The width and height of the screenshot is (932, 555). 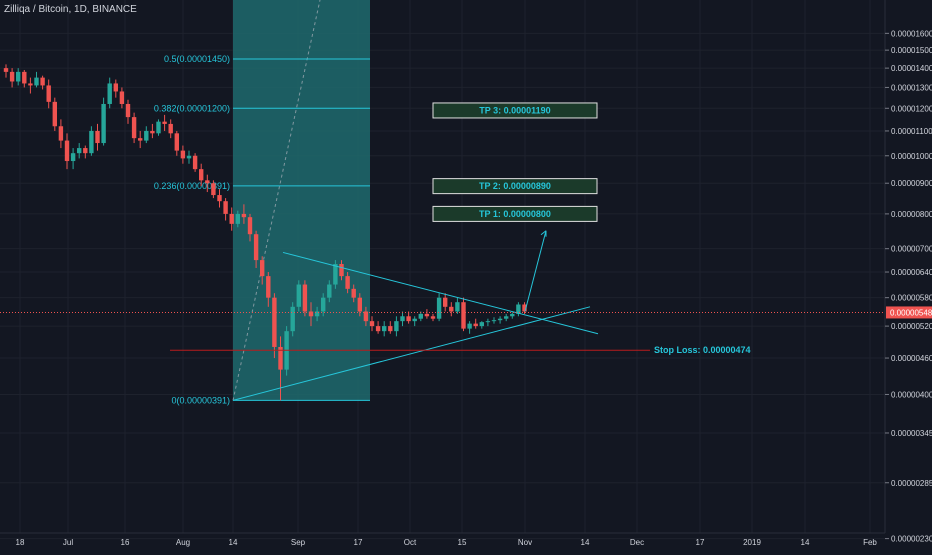 I want to click on x-tick-label: Oct, so click(x=410, y=542).